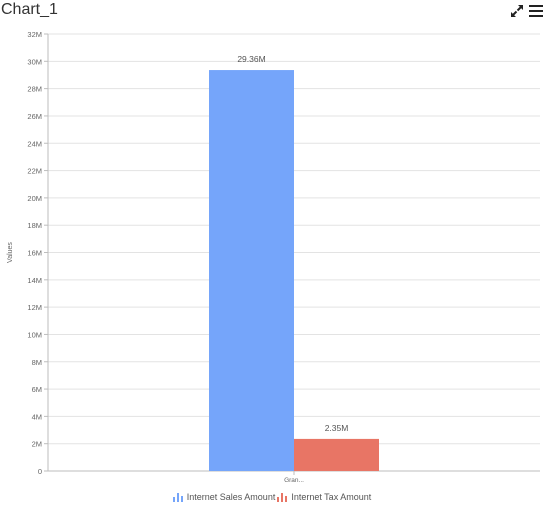 The width and height of the screenshot is (544, 521). I want to click on chart-title: Chart_1, so click(29, 9).